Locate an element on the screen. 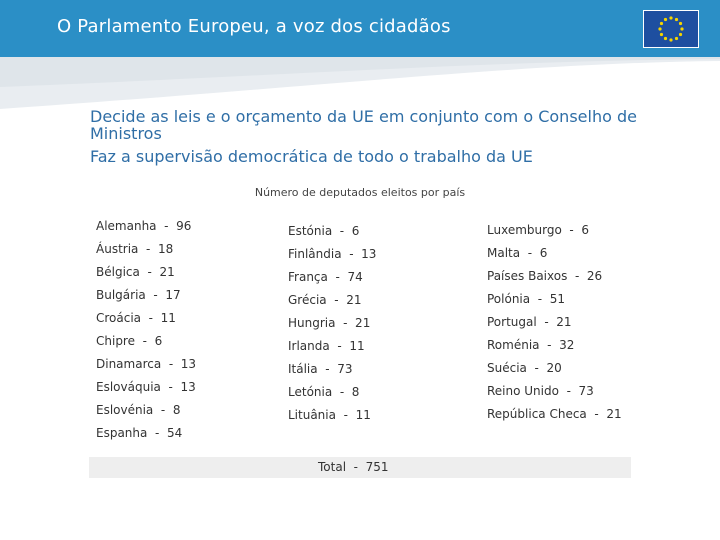  country-entry: Finlândia - 13 is located at coordinates (332, 254).